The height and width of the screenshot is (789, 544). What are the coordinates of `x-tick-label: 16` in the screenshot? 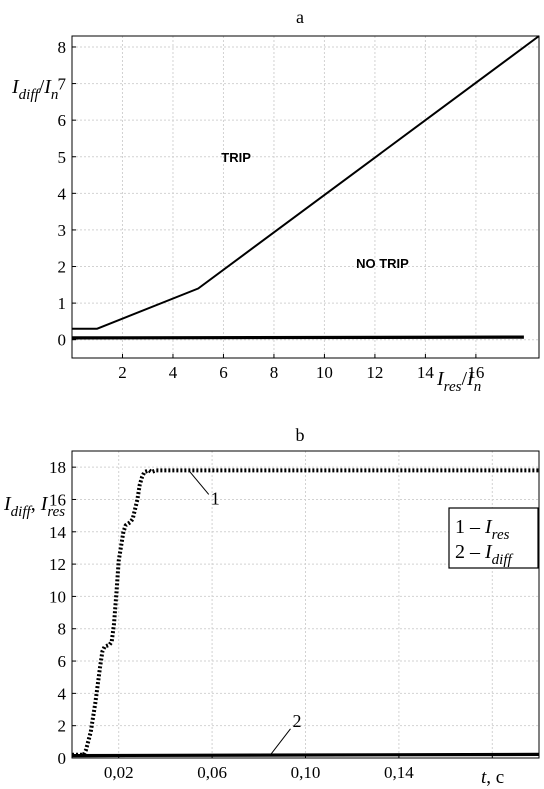 It's located at (475, 372).